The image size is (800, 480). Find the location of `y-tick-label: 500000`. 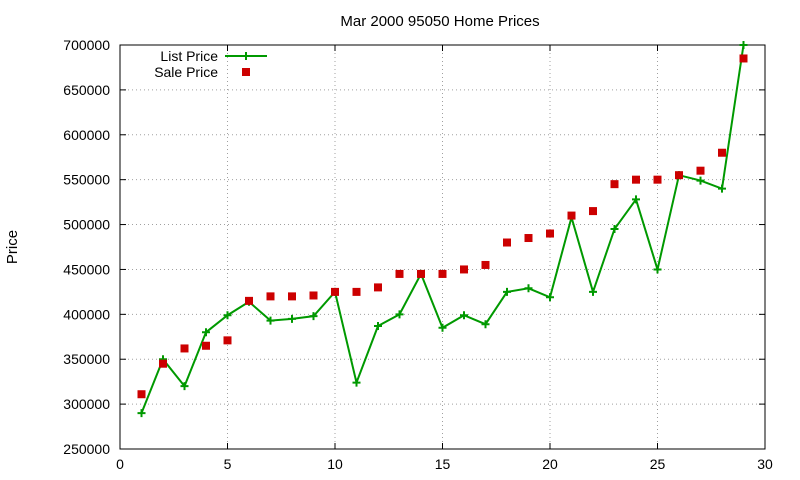

y-tick-label: 500000 is located at coordinates (86, 225).